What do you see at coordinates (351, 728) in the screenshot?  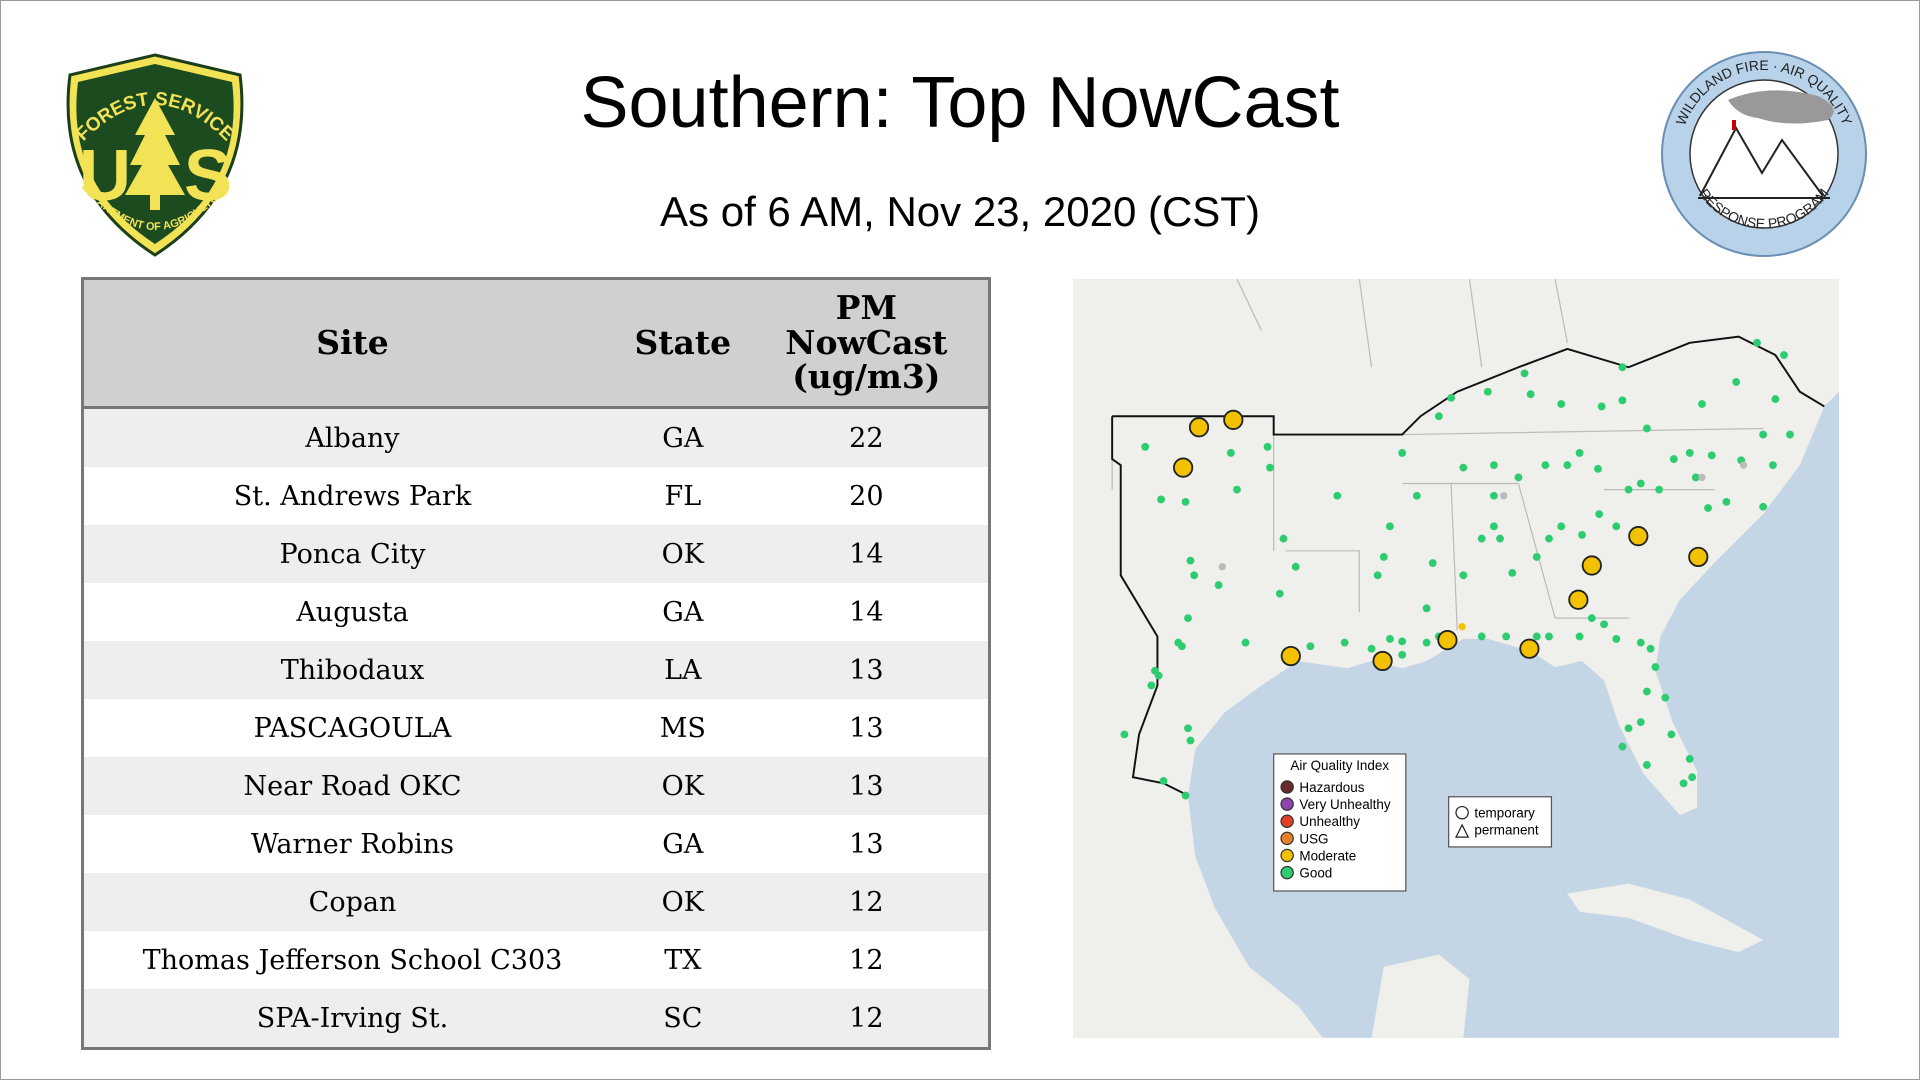 I see `table-cell: PASCAGOULA` at bounding box center [351, 728].